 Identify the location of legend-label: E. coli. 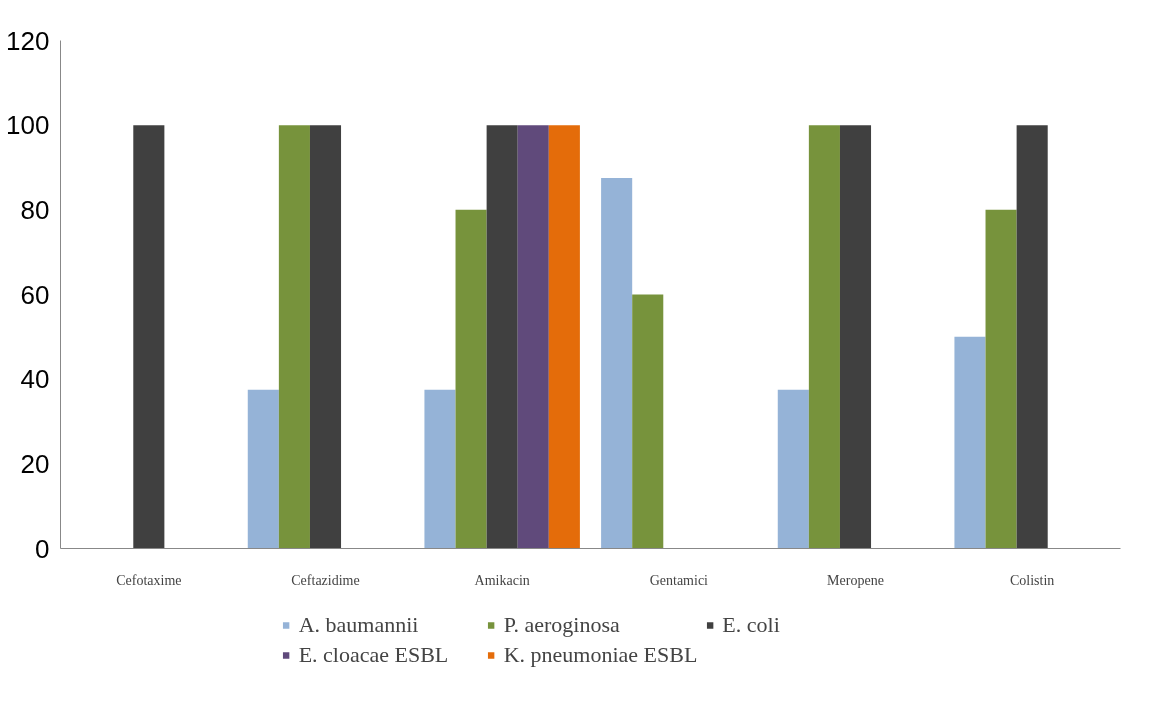
(751, 625).